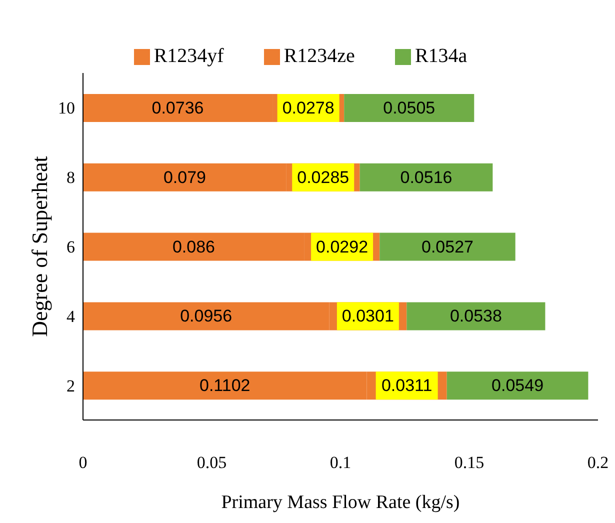  Describe the element at coordinates (206, 316) in the screenshot. I see `data-label: 0.0956` at that location.